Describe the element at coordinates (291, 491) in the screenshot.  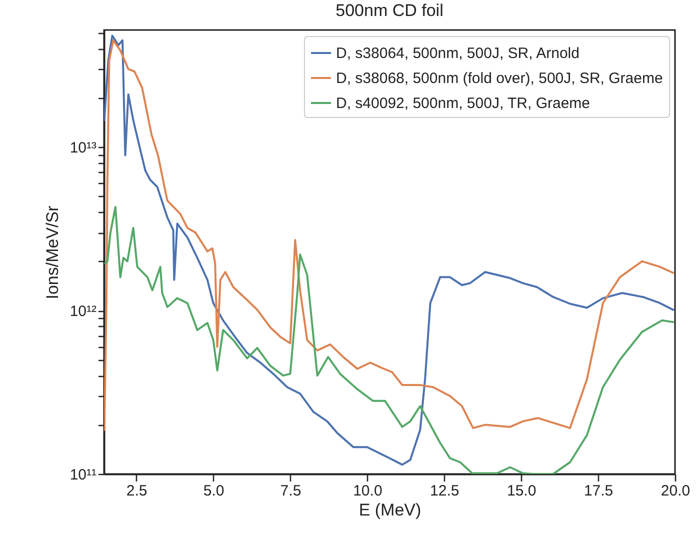
I see `x-tick-label: 7.5` at that location.